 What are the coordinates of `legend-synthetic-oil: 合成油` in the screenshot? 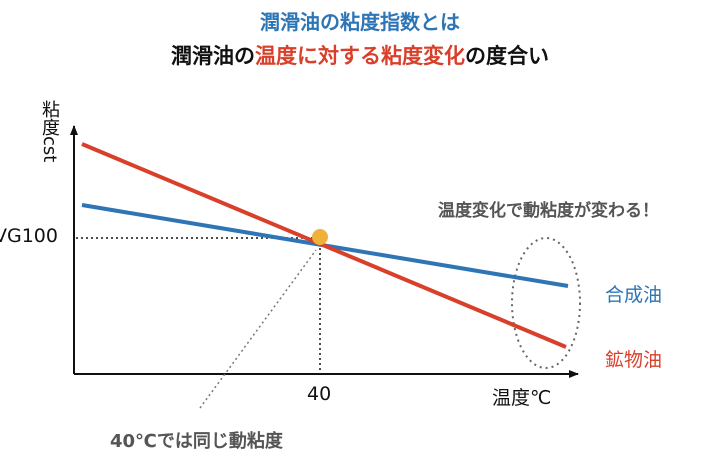 It's located at (634, 295).